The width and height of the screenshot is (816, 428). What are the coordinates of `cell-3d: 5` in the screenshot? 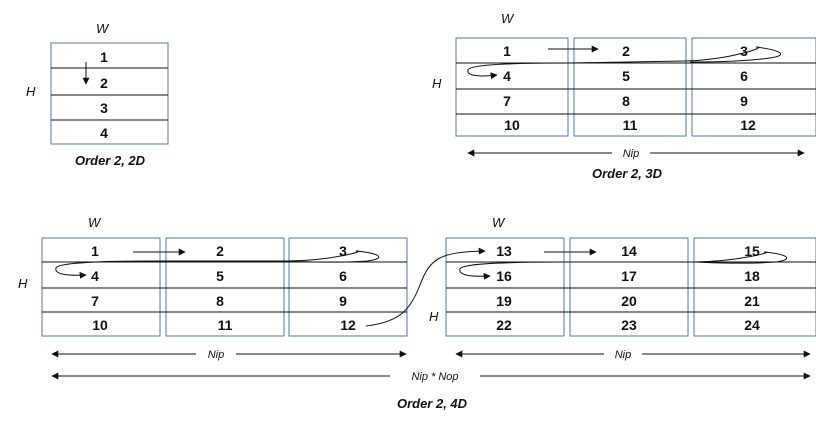 It's located at (626, 76).